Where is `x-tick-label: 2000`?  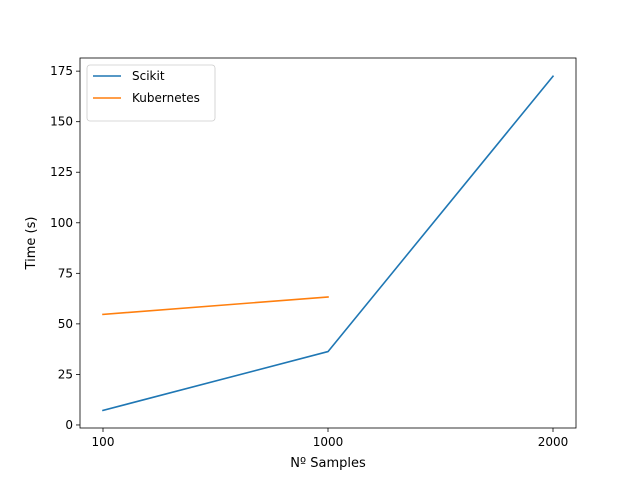
x-tick-label: 2000 is located at coordinates (553, 442).